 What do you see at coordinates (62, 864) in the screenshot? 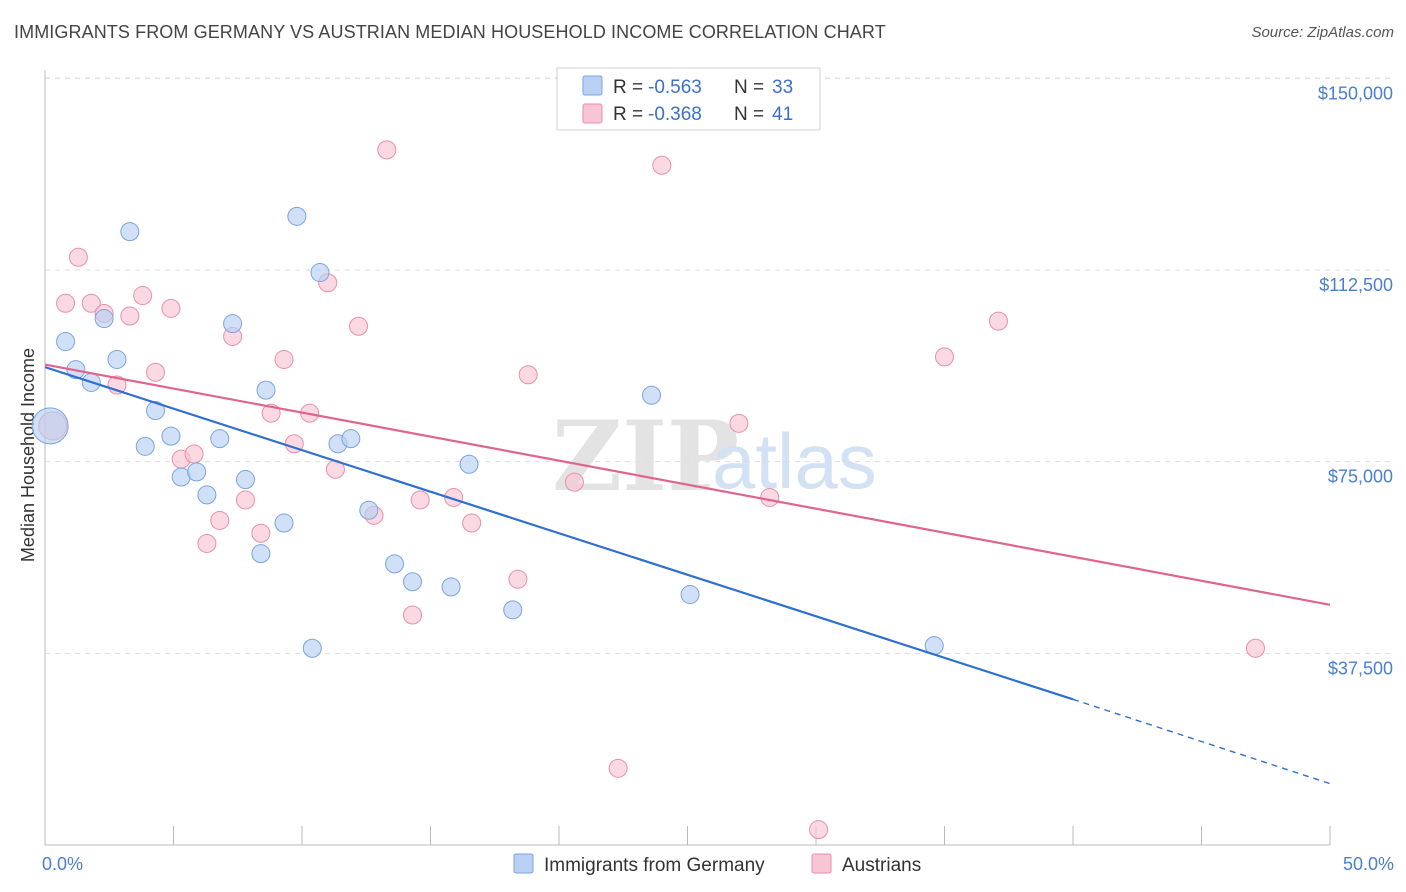
I see `x-tick-label: 0.0%` at bounding box center [62, 864].